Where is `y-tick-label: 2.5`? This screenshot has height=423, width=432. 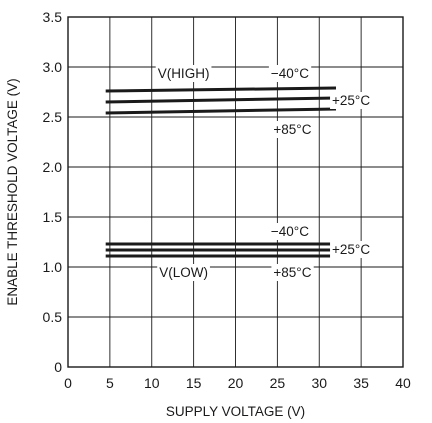
y-tick-label: 2.5 is located at coordinates (53, 117).